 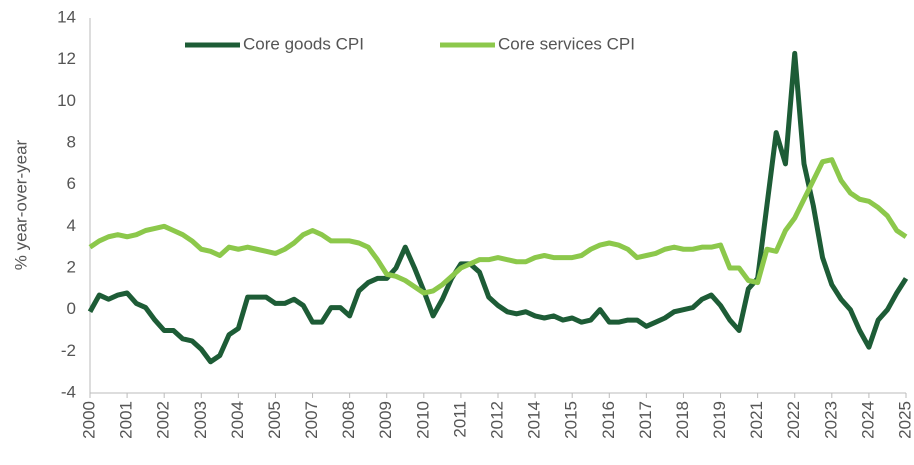 What do you see at coordinates (274, 420) in the screenshot?
I see `x-tick-label: 2005` at bounding box center [274, 420].